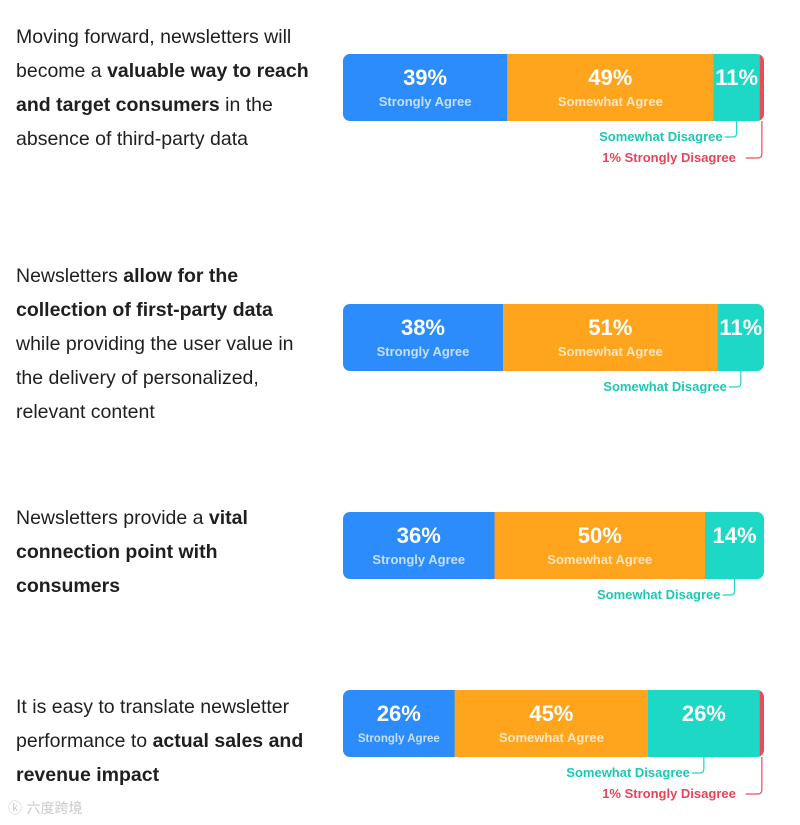 The height and width of the screenshot is (825, 800). Describe the element at coordinates (425, 77) in the screenshot. I see `value-label: 39%` at that location.